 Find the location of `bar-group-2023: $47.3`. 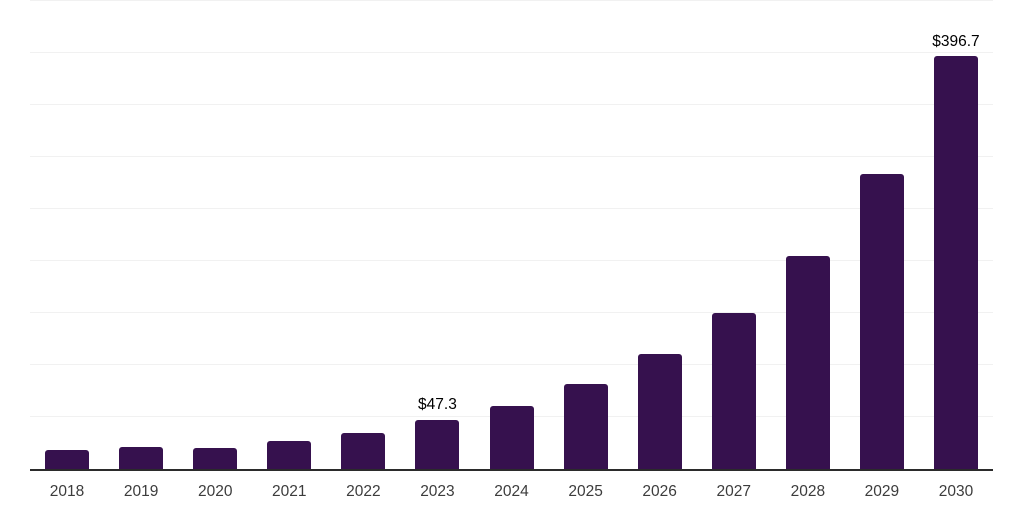

bar-group-2023: $47.3 is located at coordinates (437, 235).